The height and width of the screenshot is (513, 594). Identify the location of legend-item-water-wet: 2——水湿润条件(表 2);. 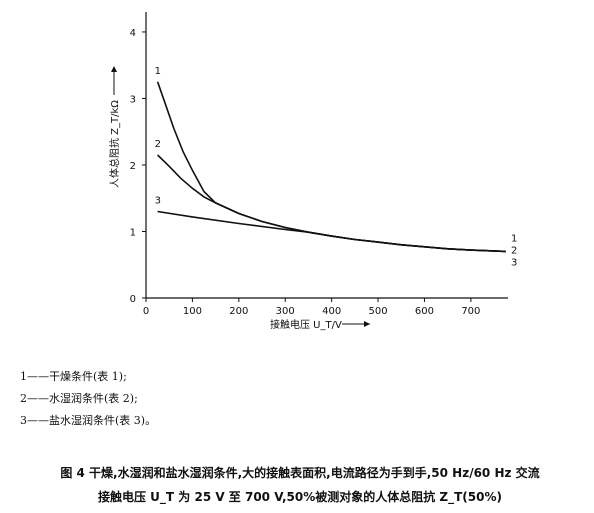
(79, 398).